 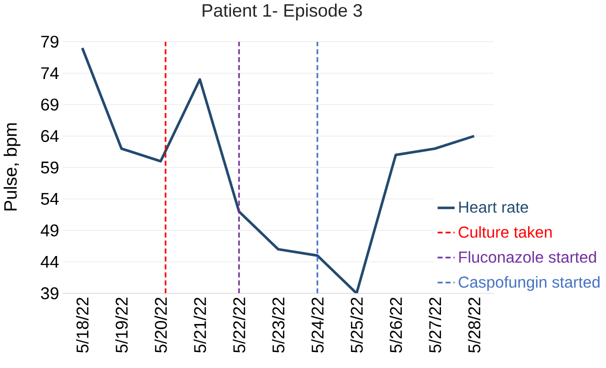 What do you see at coordinates (396, 325) in the screenshot?
I see `x-tick-label: 5/26/22` at bounding box center [396, 325].